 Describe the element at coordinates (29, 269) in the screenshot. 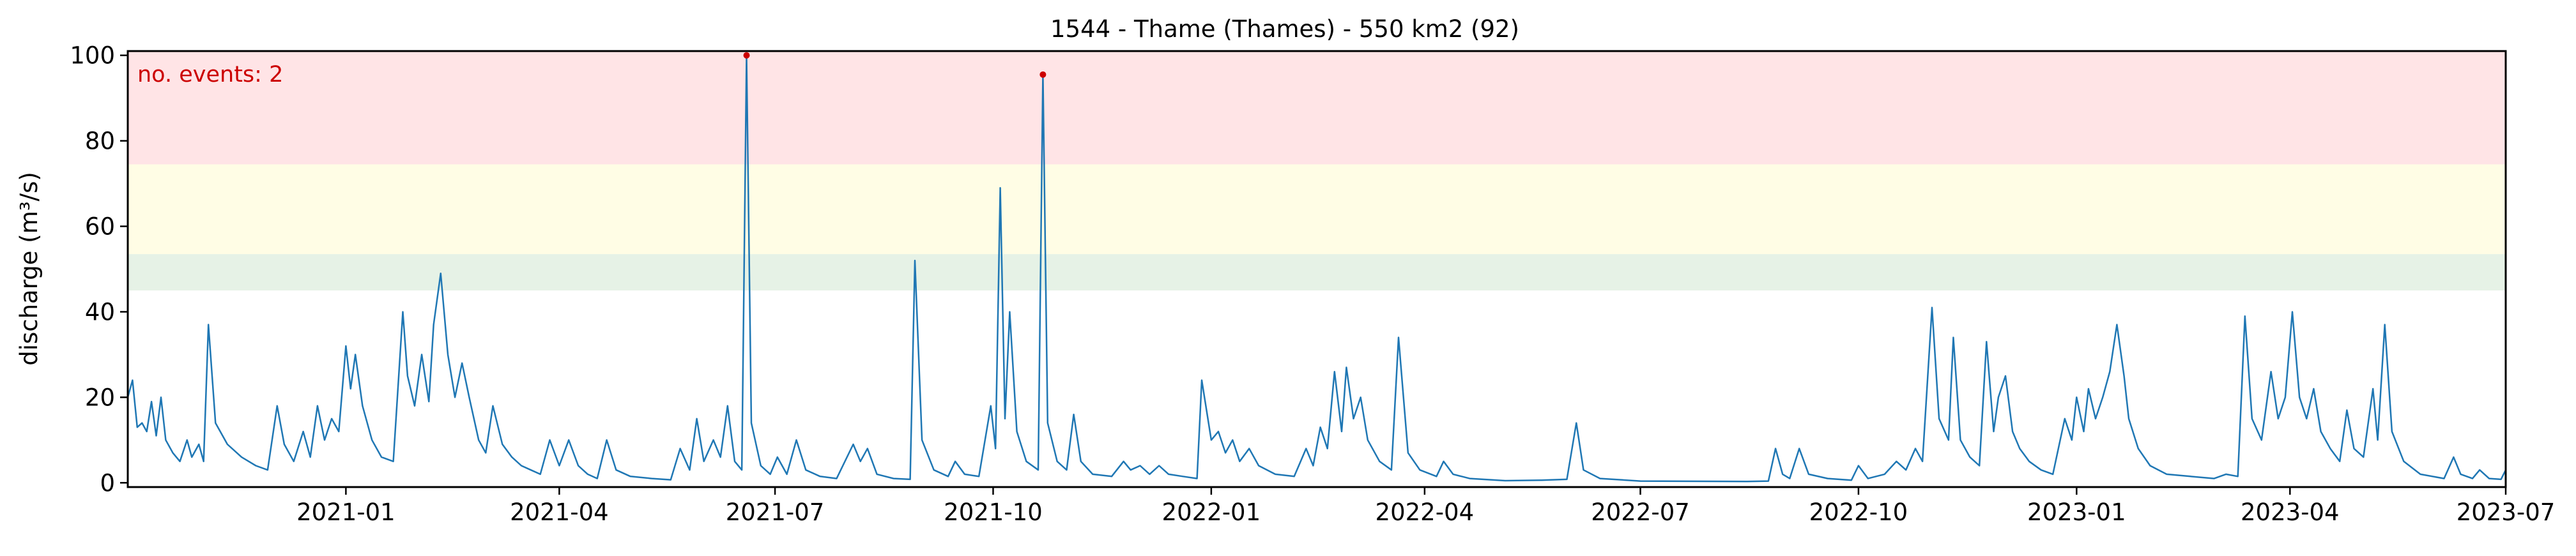

I see `y-axis-label: discharge (m³/s)` at that location.